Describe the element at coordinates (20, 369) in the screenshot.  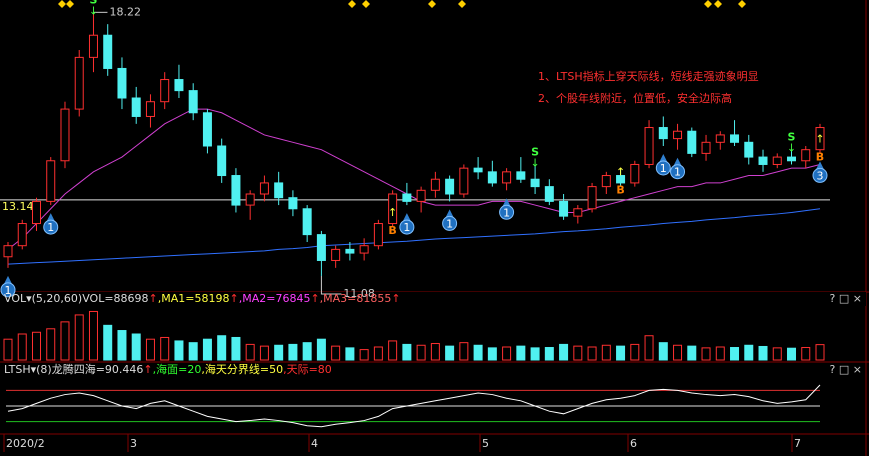
I see `header-item: LTSH▾` at that location.